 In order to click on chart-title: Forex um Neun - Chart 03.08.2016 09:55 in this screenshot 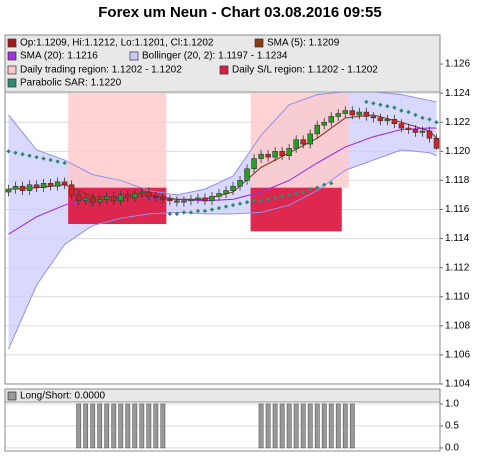, I will do `click(239, 12)`.